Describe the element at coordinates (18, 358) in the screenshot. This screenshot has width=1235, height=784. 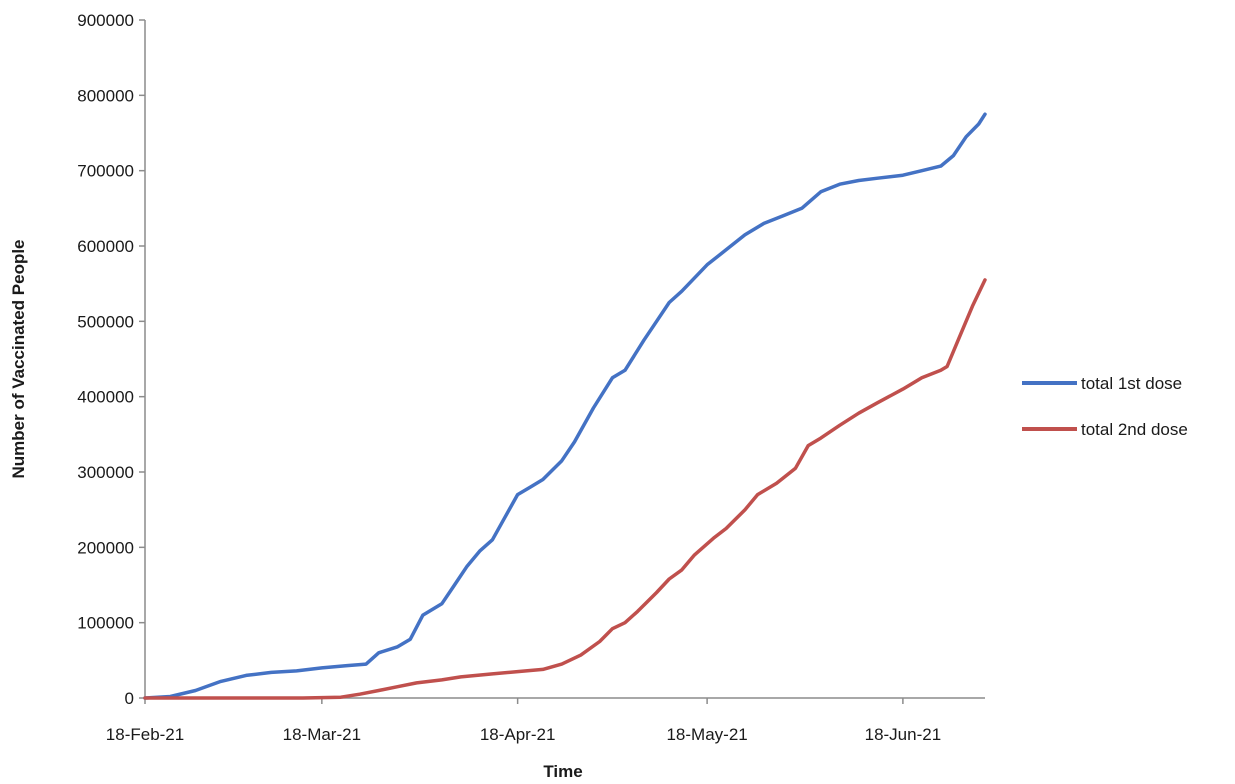
I see `y-axis-title: Number of Vaccinated People` at that location.